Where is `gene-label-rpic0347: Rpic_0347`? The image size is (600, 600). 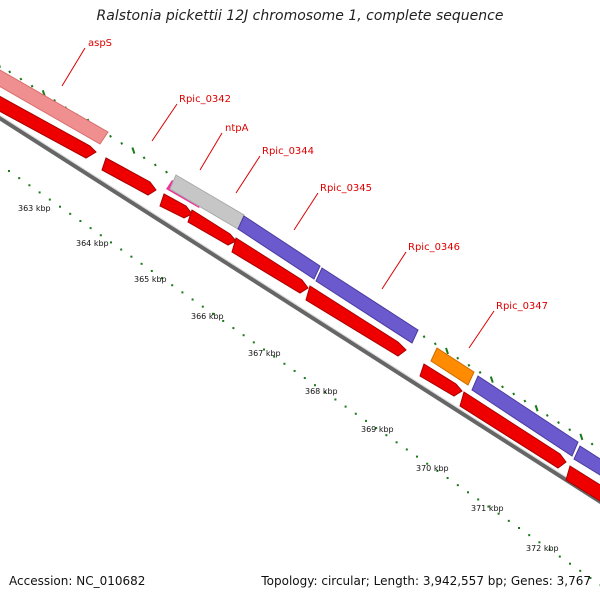 gene-label-rpic0347: Rpic_0347 is located at coordinates (522, 306).